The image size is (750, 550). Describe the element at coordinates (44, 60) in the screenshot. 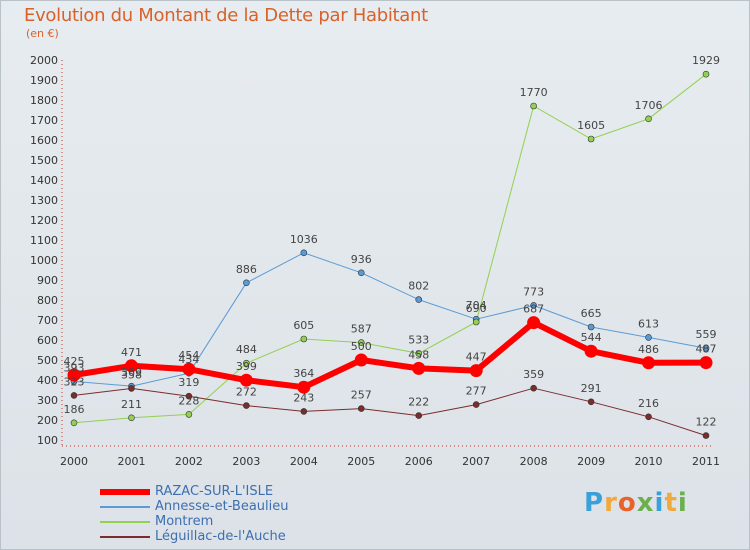

I see `y-tick-label: 2000` at that location.